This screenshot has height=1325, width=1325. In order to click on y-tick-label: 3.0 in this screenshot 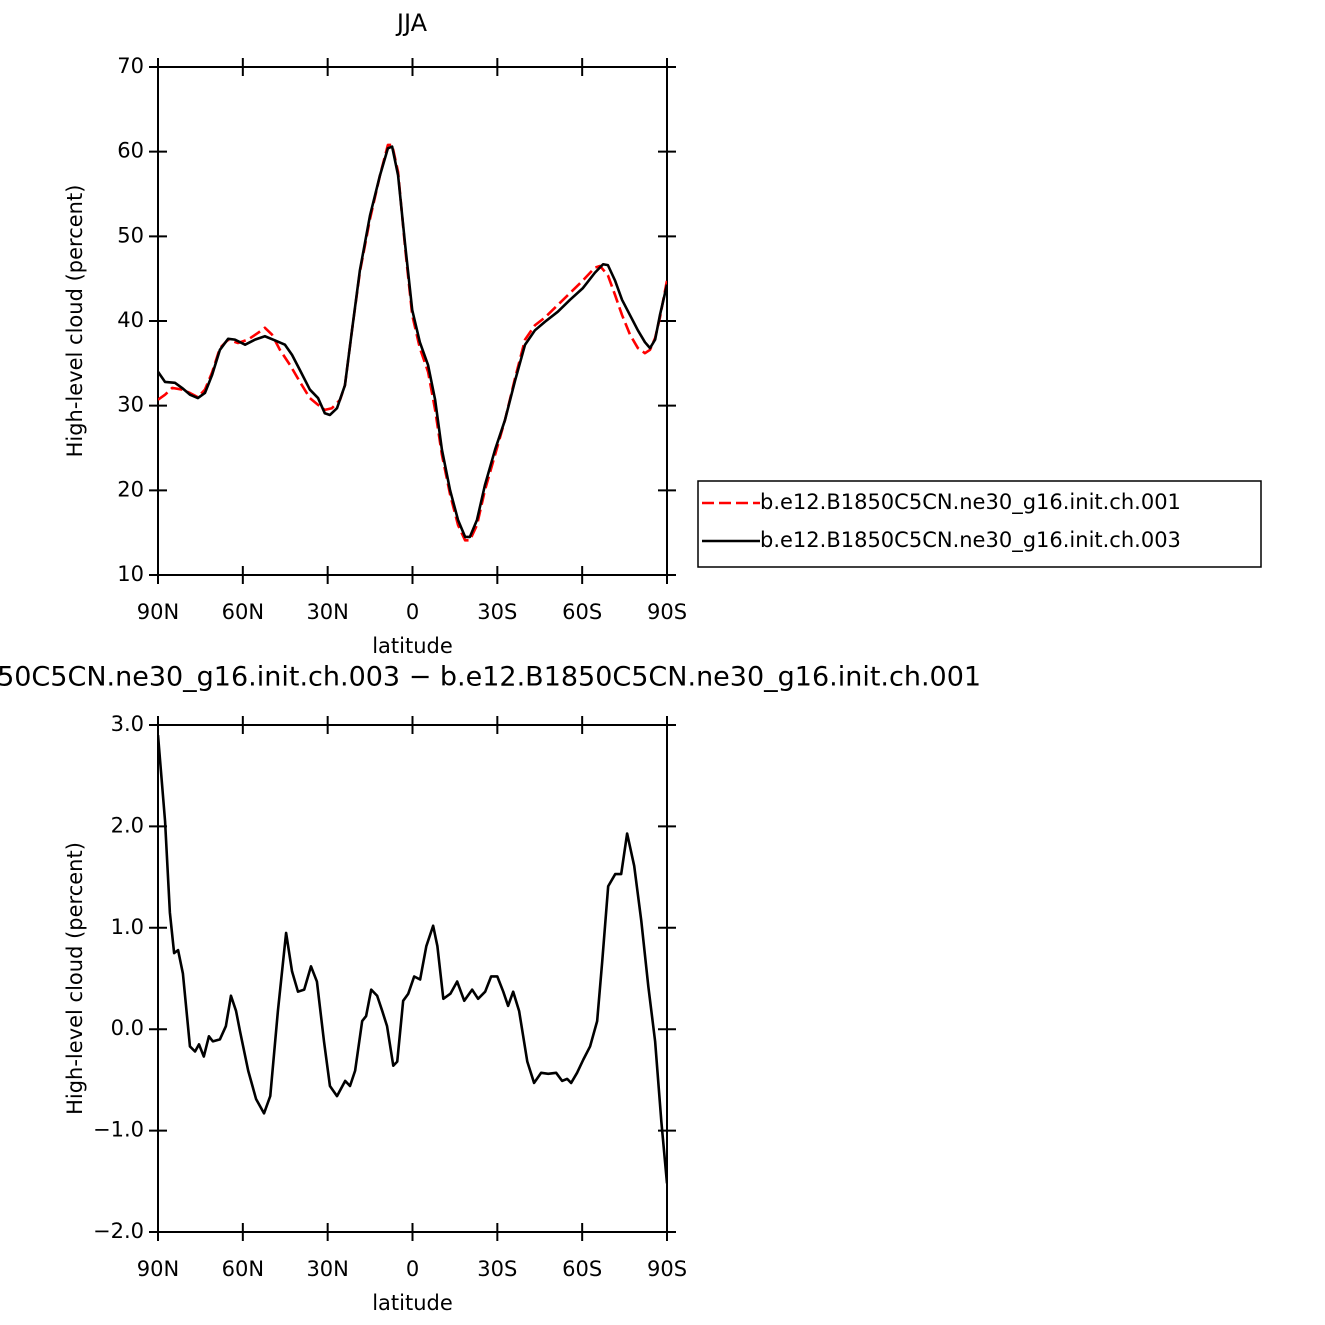, I will do `click(127, 724)`.